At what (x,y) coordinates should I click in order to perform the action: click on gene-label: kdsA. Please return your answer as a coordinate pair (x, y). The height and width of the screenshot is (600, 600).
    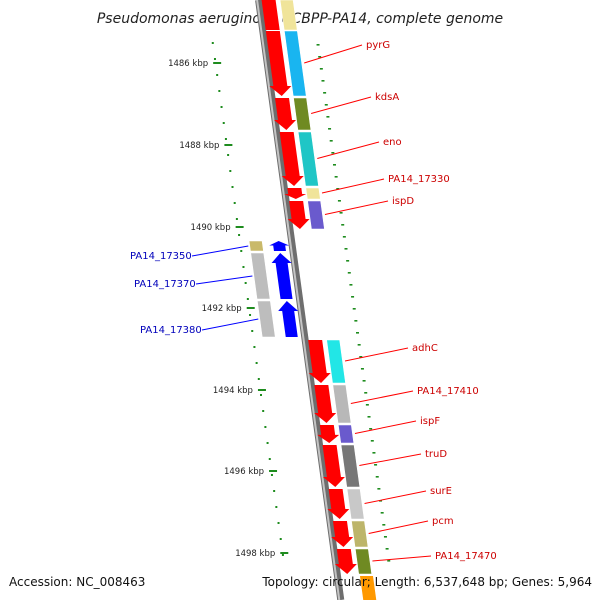
    Looking at the image, I should click on (387, 97).